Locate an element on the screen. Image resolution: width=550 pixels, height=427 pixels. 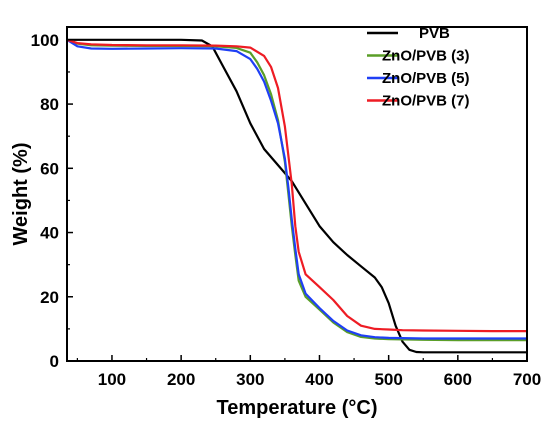
y-tick-label: 100 is located at coordinates (45, 40).